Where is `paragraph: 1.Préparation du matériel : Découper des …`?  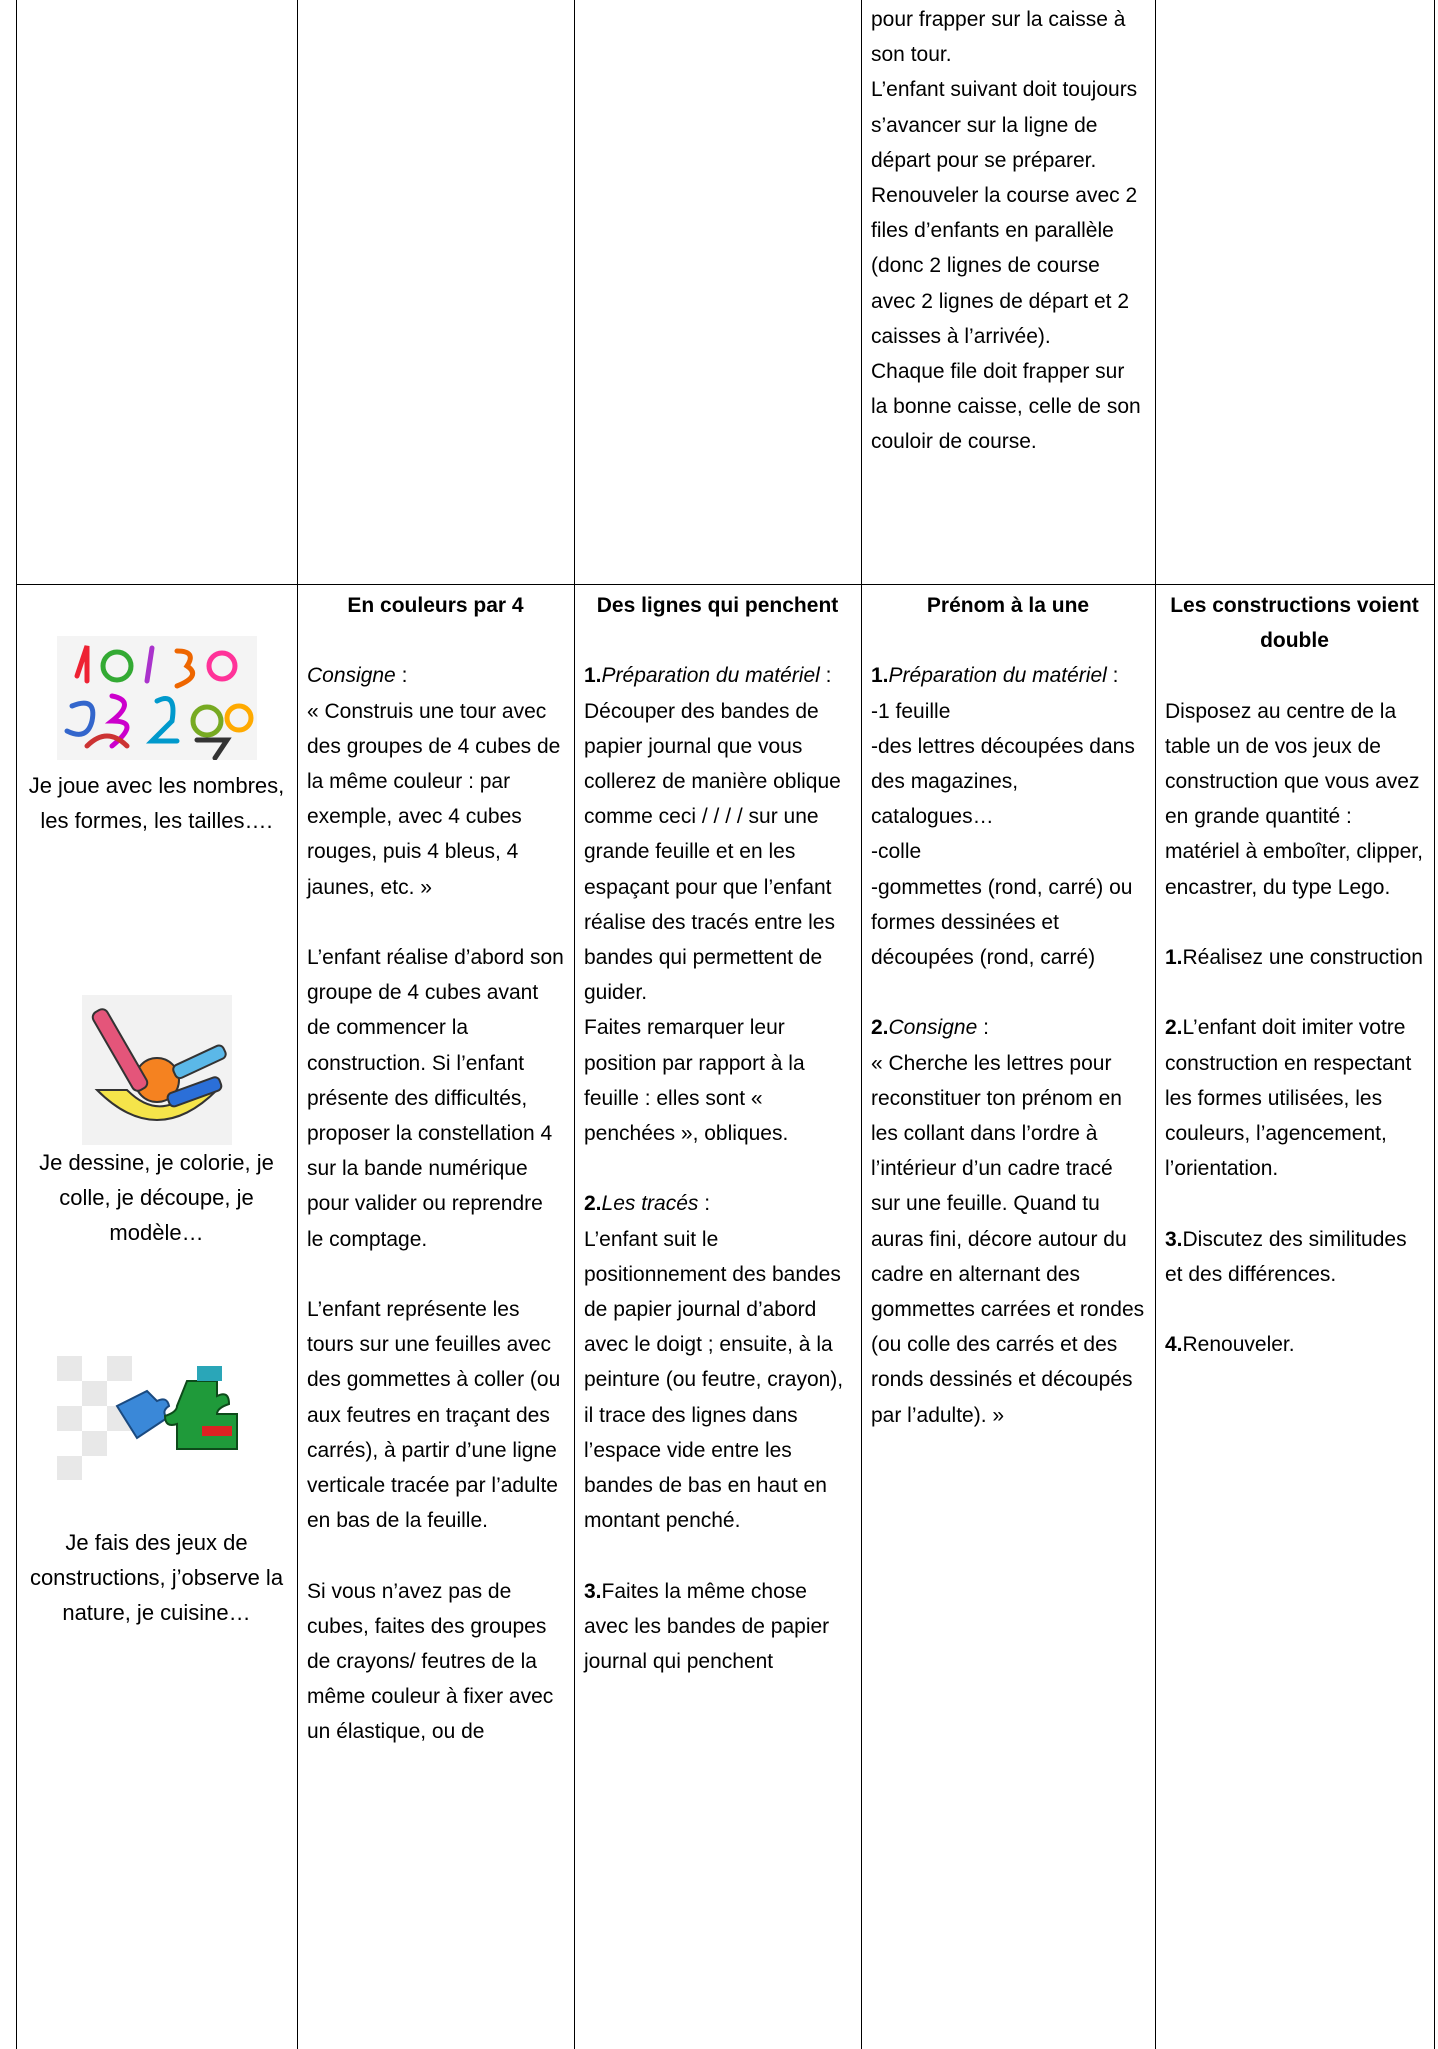
paragraph: 1.Préparation du matériel : Découper des … is located at coordinates (717, 904).